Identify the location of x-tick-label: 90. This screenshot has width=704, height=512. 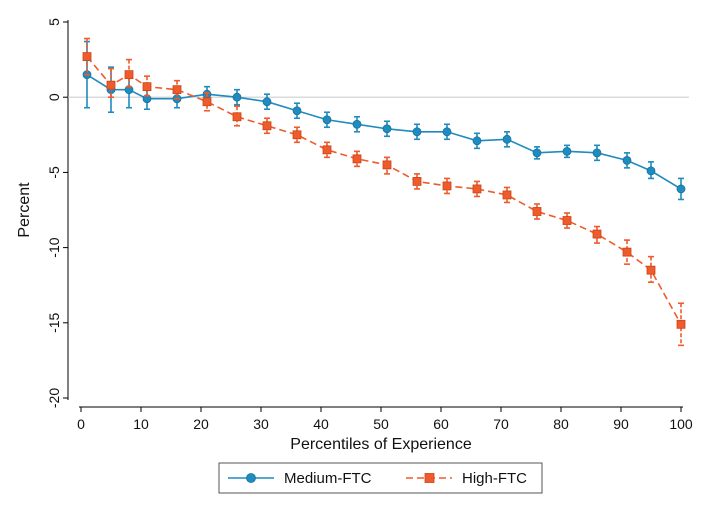
(621, 424).